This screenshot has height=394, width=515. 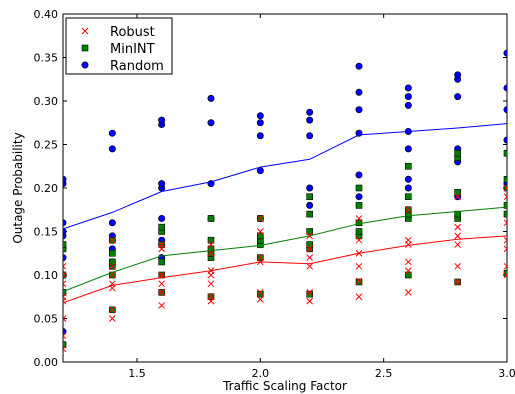 What do you see at coordinates (132, 32) in the screenshot?
I see `legend-label-robust: Robust` at bounding box center [132, 32].